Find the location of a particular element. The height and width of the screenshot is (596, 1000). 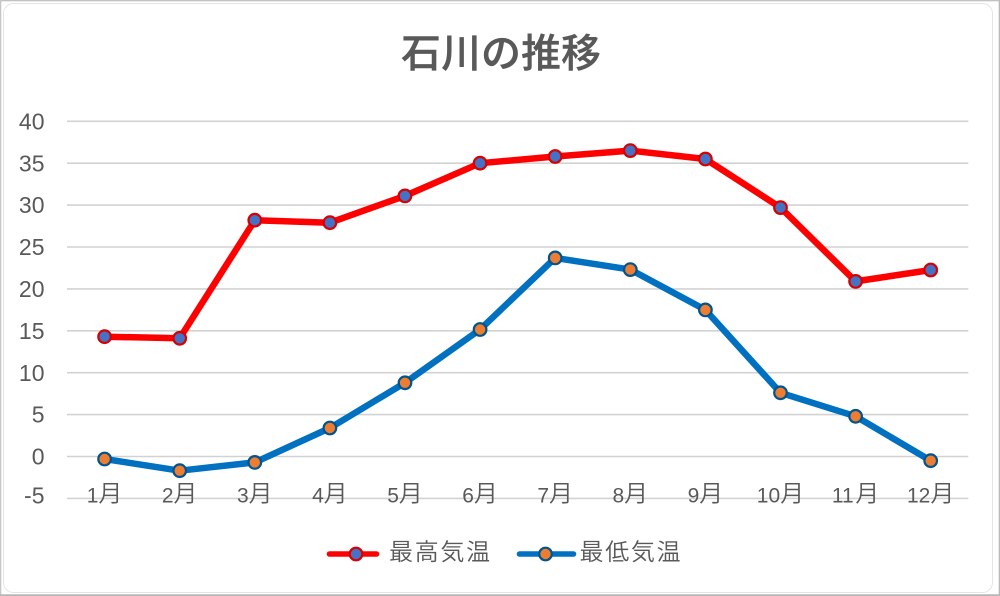

svg-text: 20 is located at coordinates (32, 289).